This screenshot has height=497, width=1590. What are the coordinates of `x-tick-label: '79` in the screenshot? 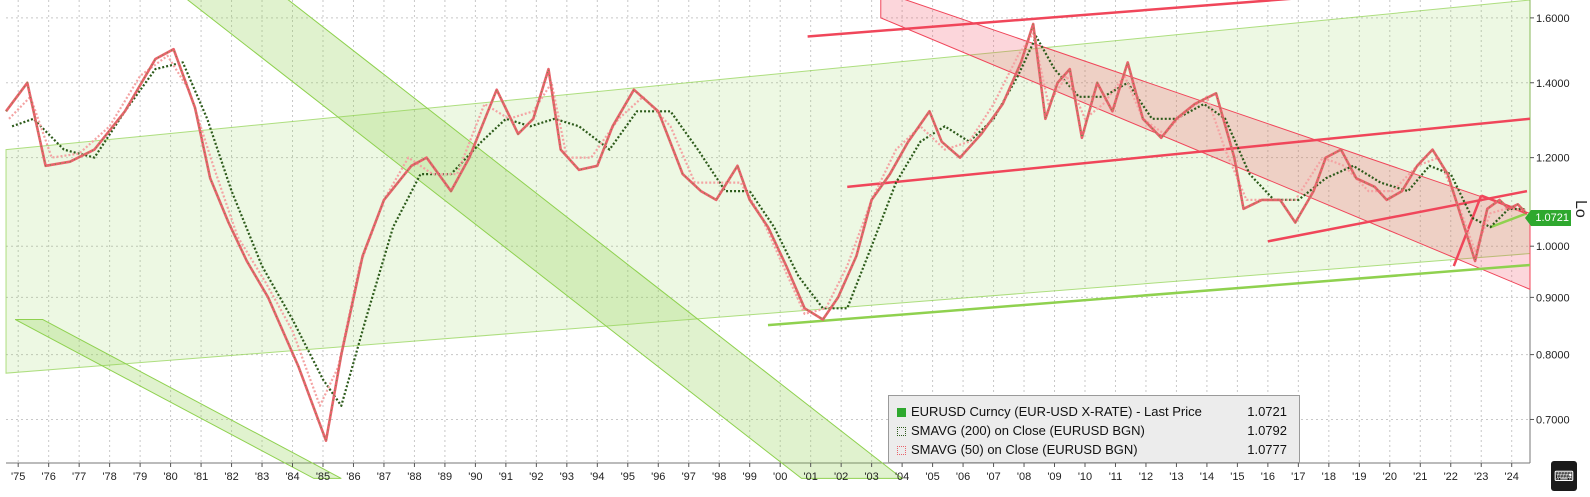 It's located at (140, 477).